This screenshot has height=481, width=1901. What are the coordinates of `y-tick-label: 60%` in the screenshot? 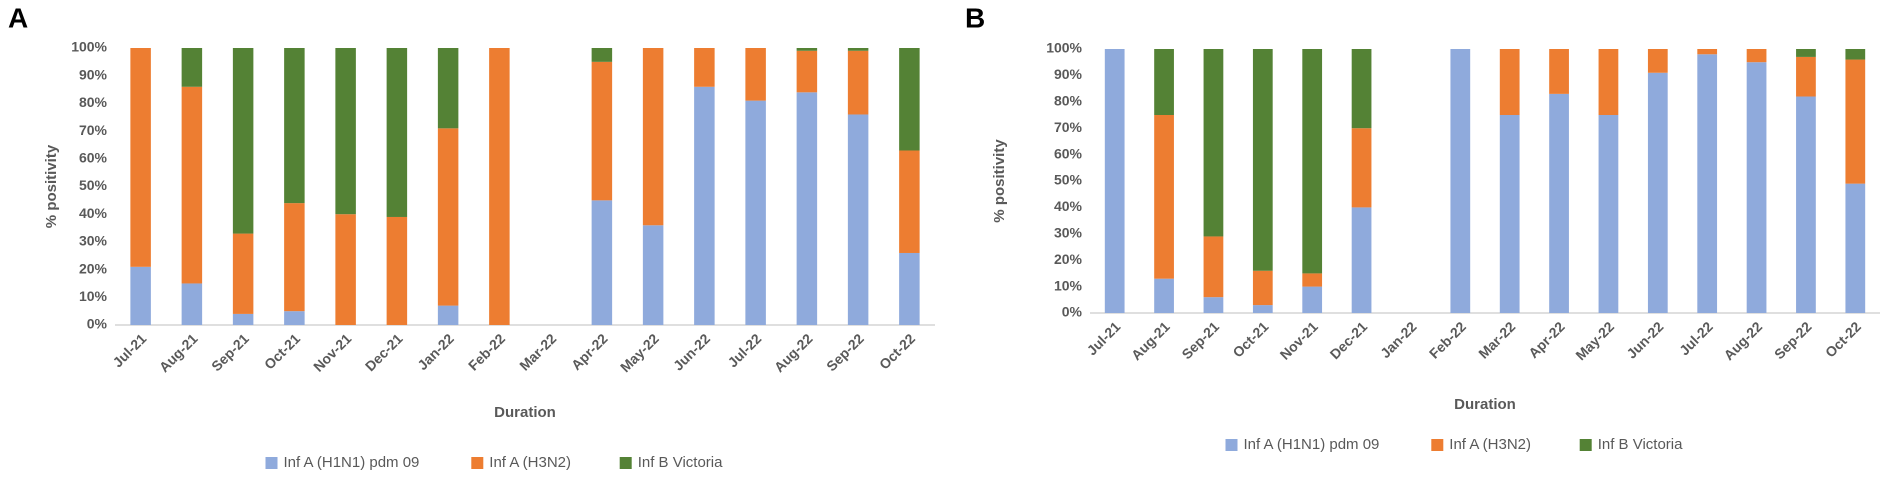 It's located at (1068, 153).